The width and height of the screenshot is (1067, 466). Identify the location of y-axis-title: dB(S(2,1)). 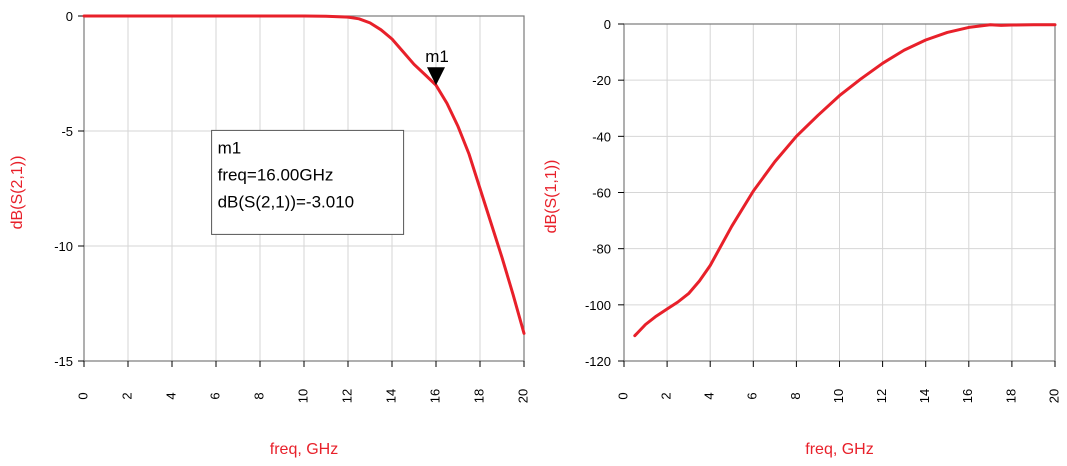
(17, 193).